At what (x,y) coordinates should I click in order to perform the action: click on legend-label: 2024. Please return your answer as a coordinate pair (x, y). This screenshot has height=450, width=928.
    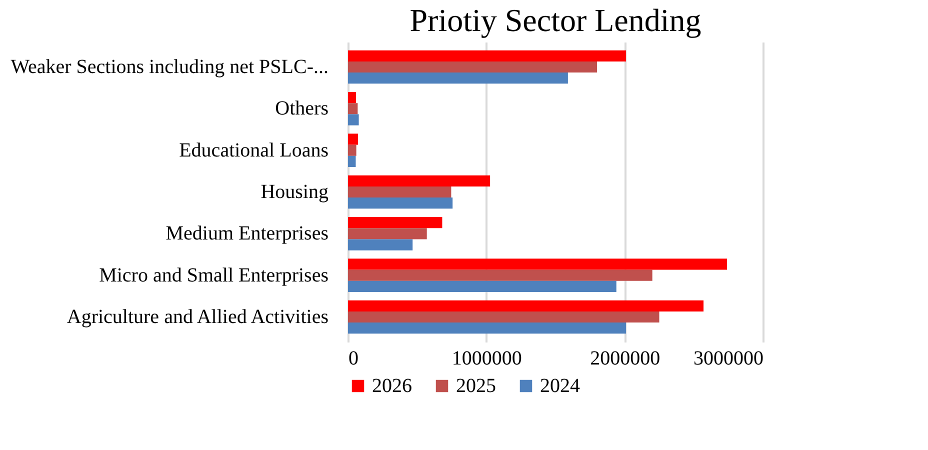
    Looking at the image, I should click on (560, 386).